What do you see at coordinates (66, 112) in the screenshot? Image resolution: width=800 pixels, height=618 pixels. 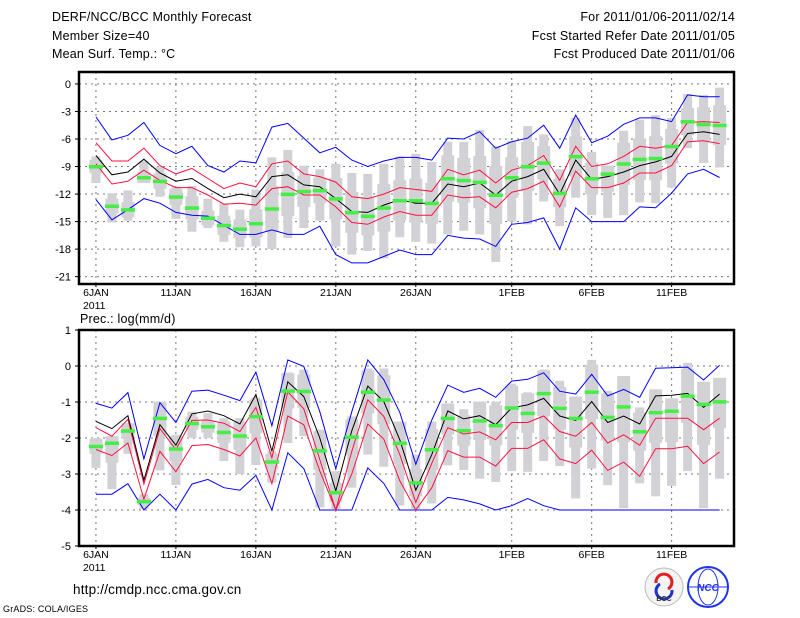 I see `y-tick-label: -3` at bounding box center [66, 112].